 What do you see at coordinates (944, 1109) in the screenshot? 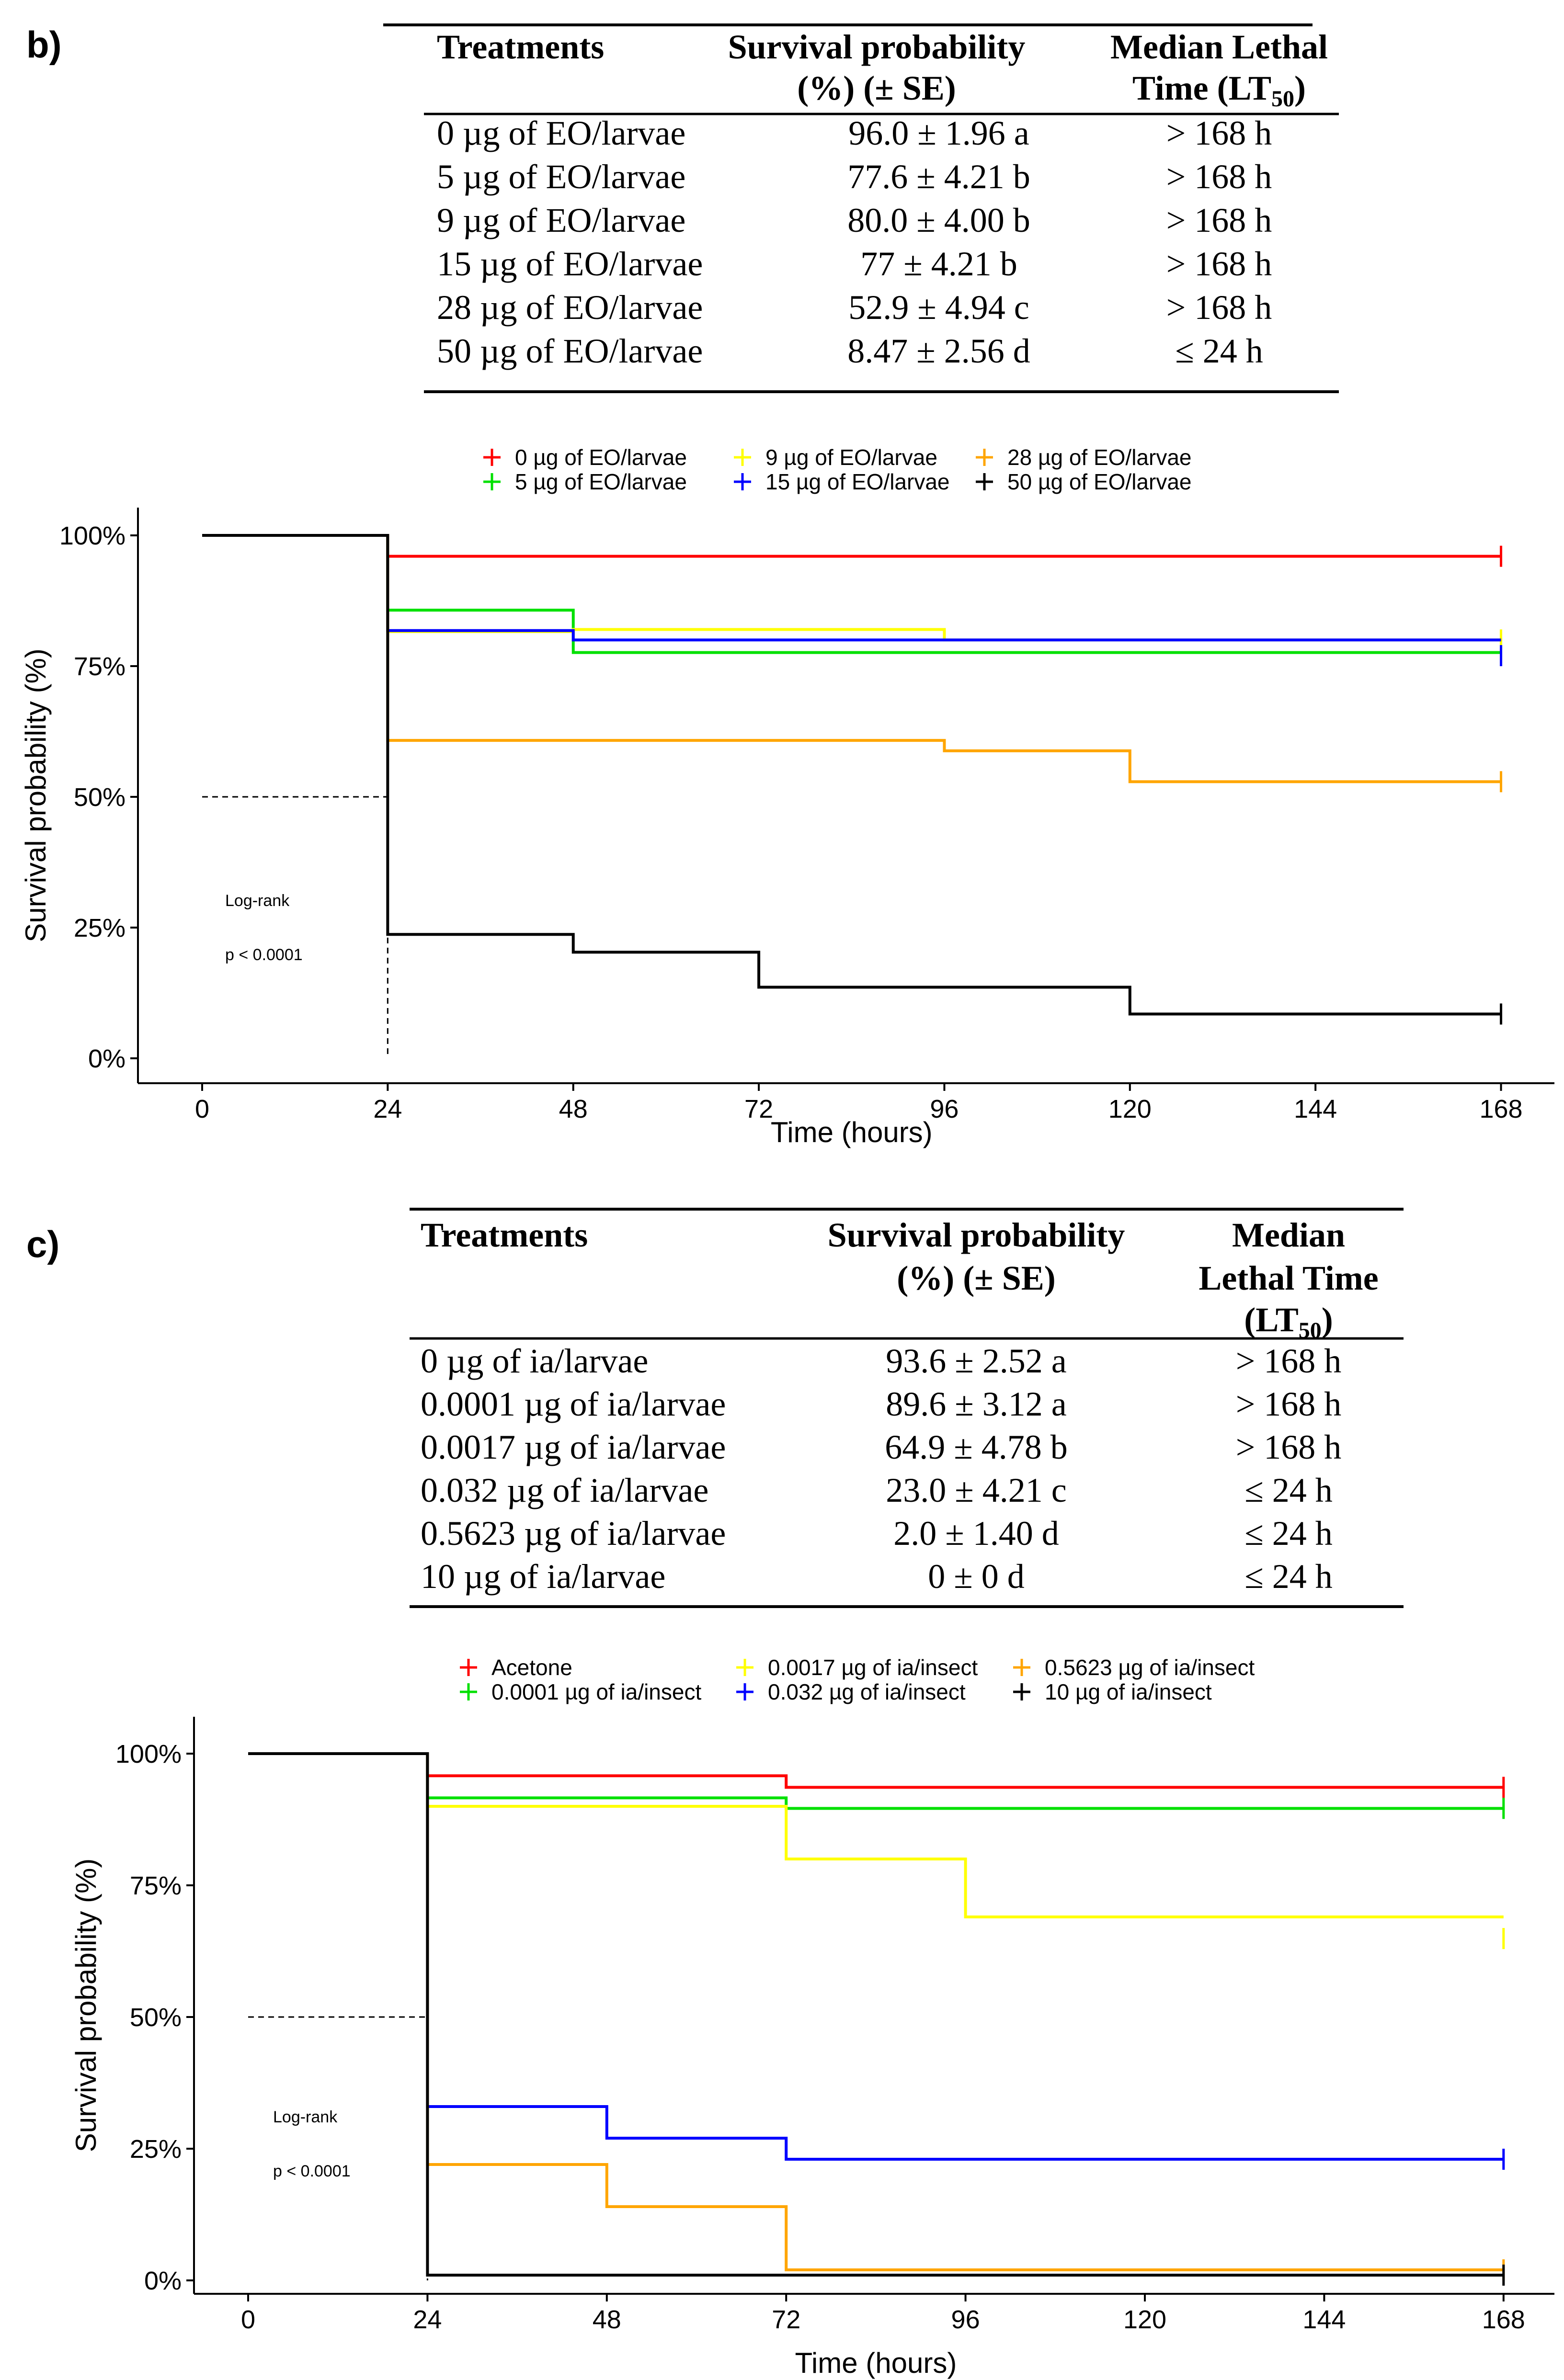
I see `x-tick-label-b-96: 96` at bounding box center [944, 1109].